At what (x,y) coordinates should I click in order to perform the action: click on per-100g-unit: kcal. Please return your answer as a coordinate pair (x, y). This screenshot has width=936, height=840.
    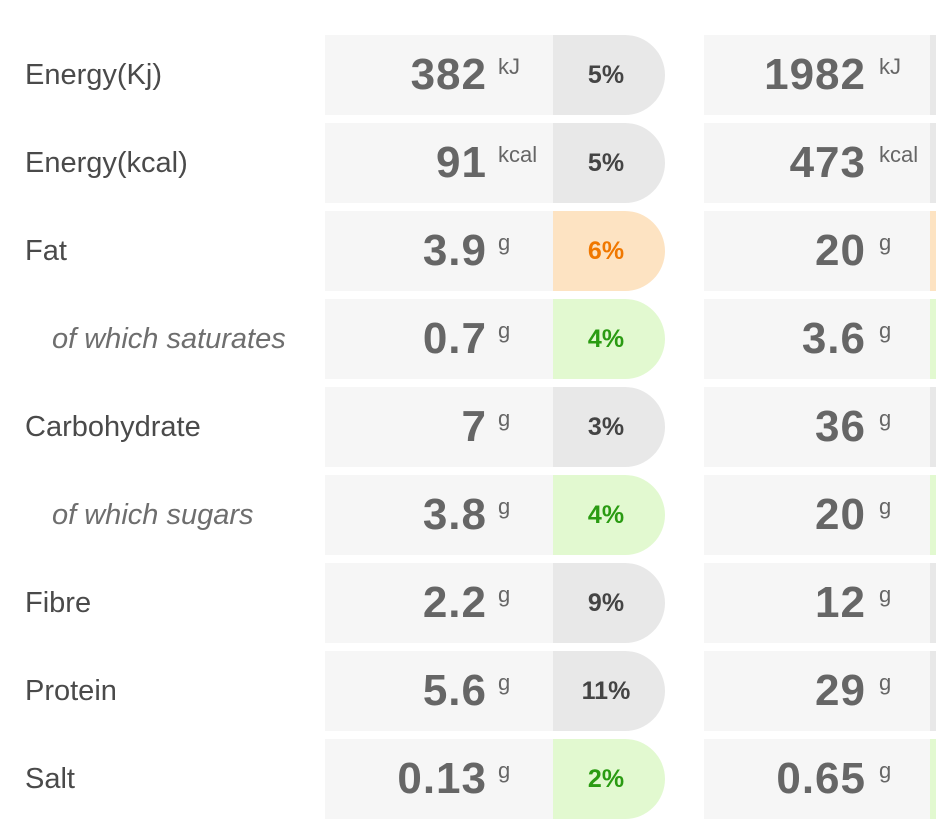
    Looking at the image, I should click on (518, 154).